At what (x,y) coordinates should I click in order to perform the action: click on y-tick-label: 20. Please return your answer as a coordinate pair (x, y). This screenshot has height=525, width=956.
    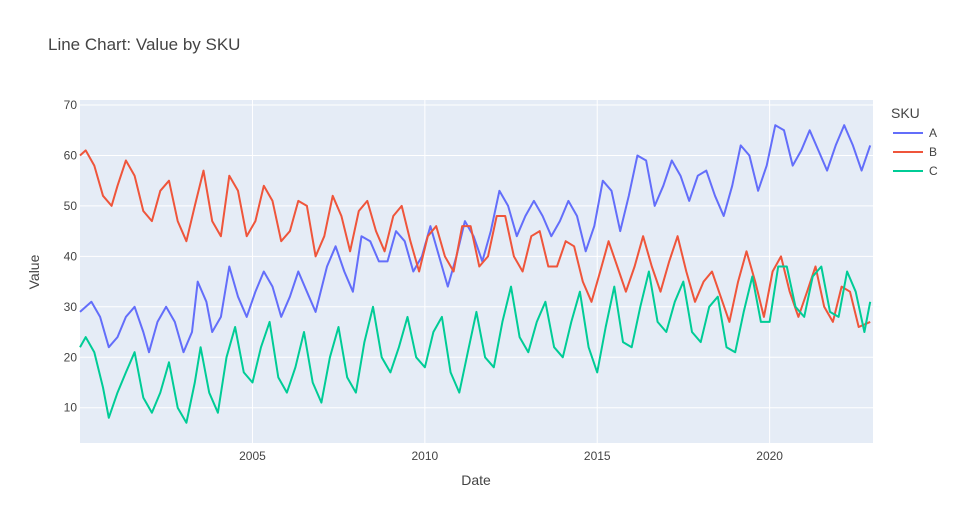
    Looking at the image, I should click on (71, 357).